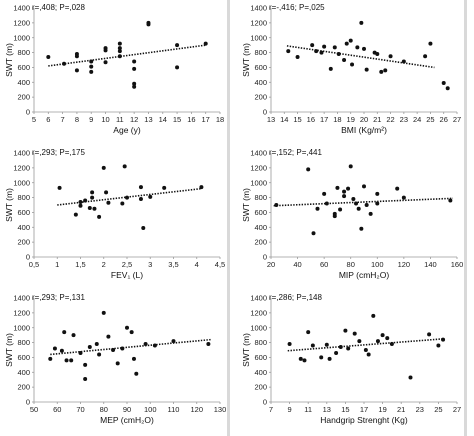  I want to click on x-tick-label: 40, so click(297, 264).